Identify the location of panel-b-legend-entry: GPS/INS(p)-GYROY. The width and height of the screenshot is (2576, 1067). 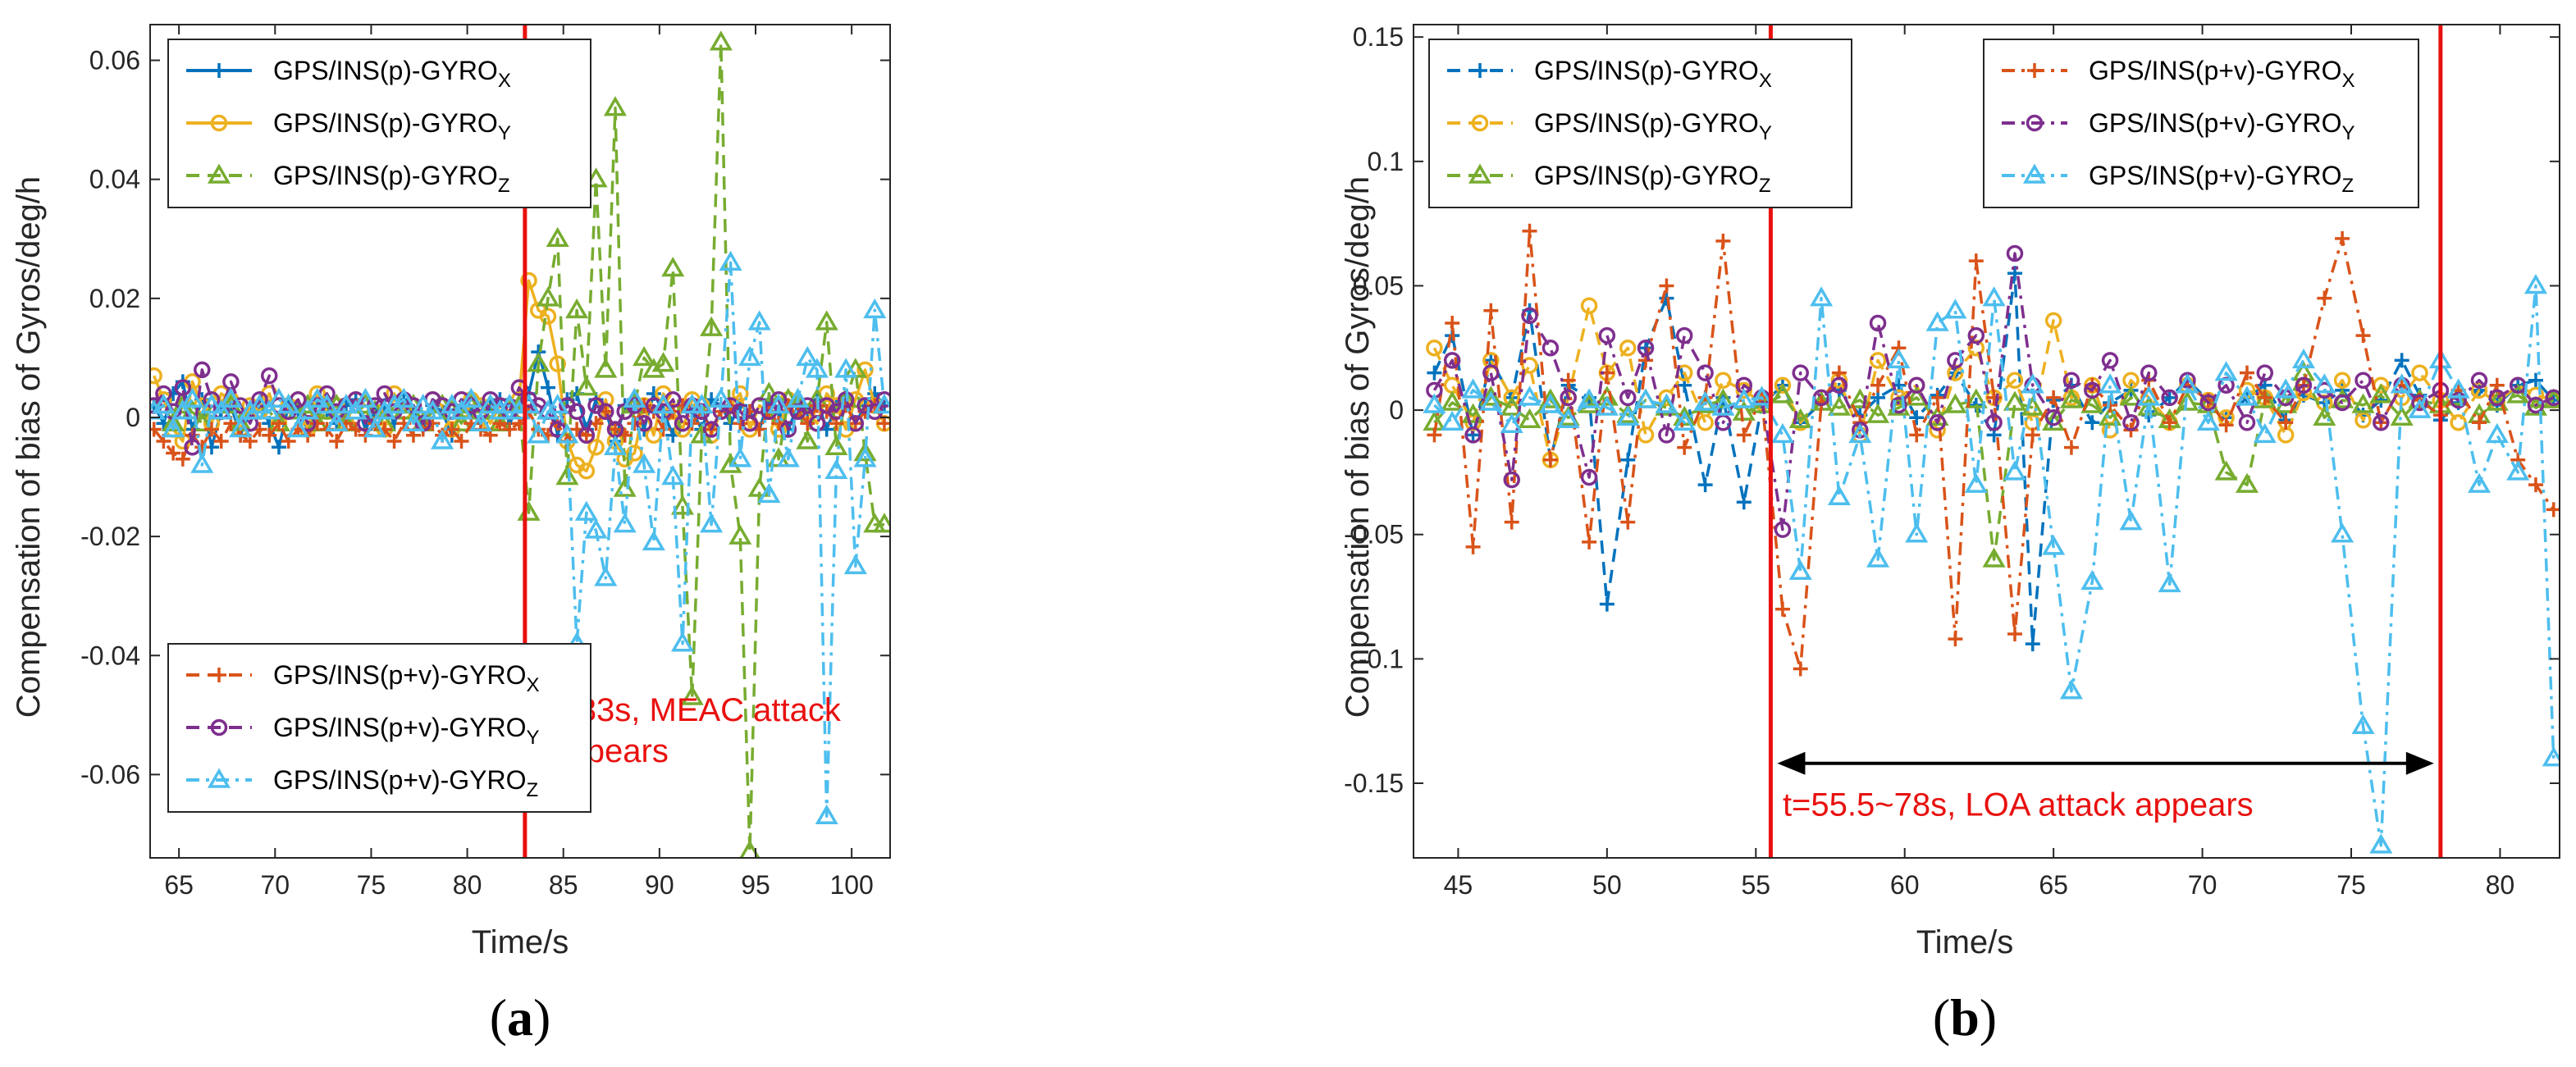
(1609, 126).